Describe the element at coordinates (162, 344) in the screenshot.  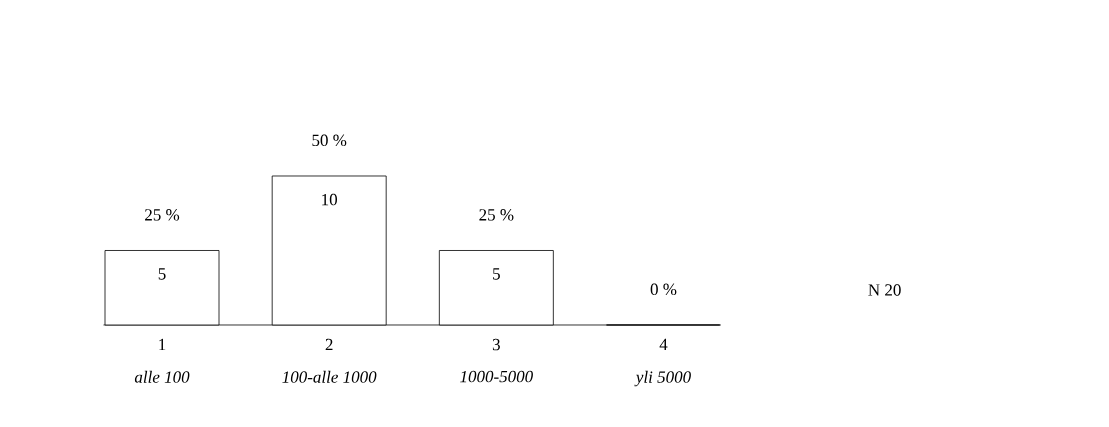
I see `x-tick-label: 1` at that location.